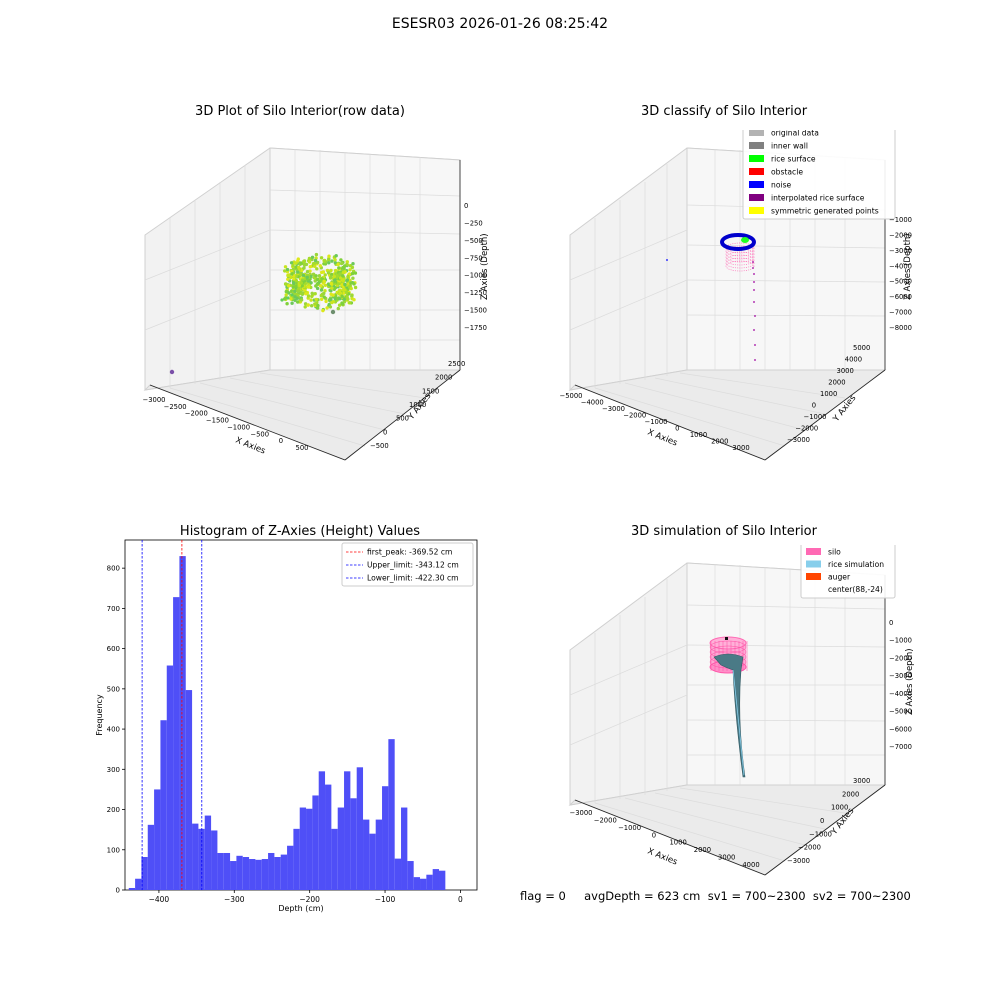 This screenshot has height=1000, width=1000. I want to click on raw-z-tick-labels: 0 −250 −500 −750 −1000 −1250 −1500 −1750, so click(475, 267).